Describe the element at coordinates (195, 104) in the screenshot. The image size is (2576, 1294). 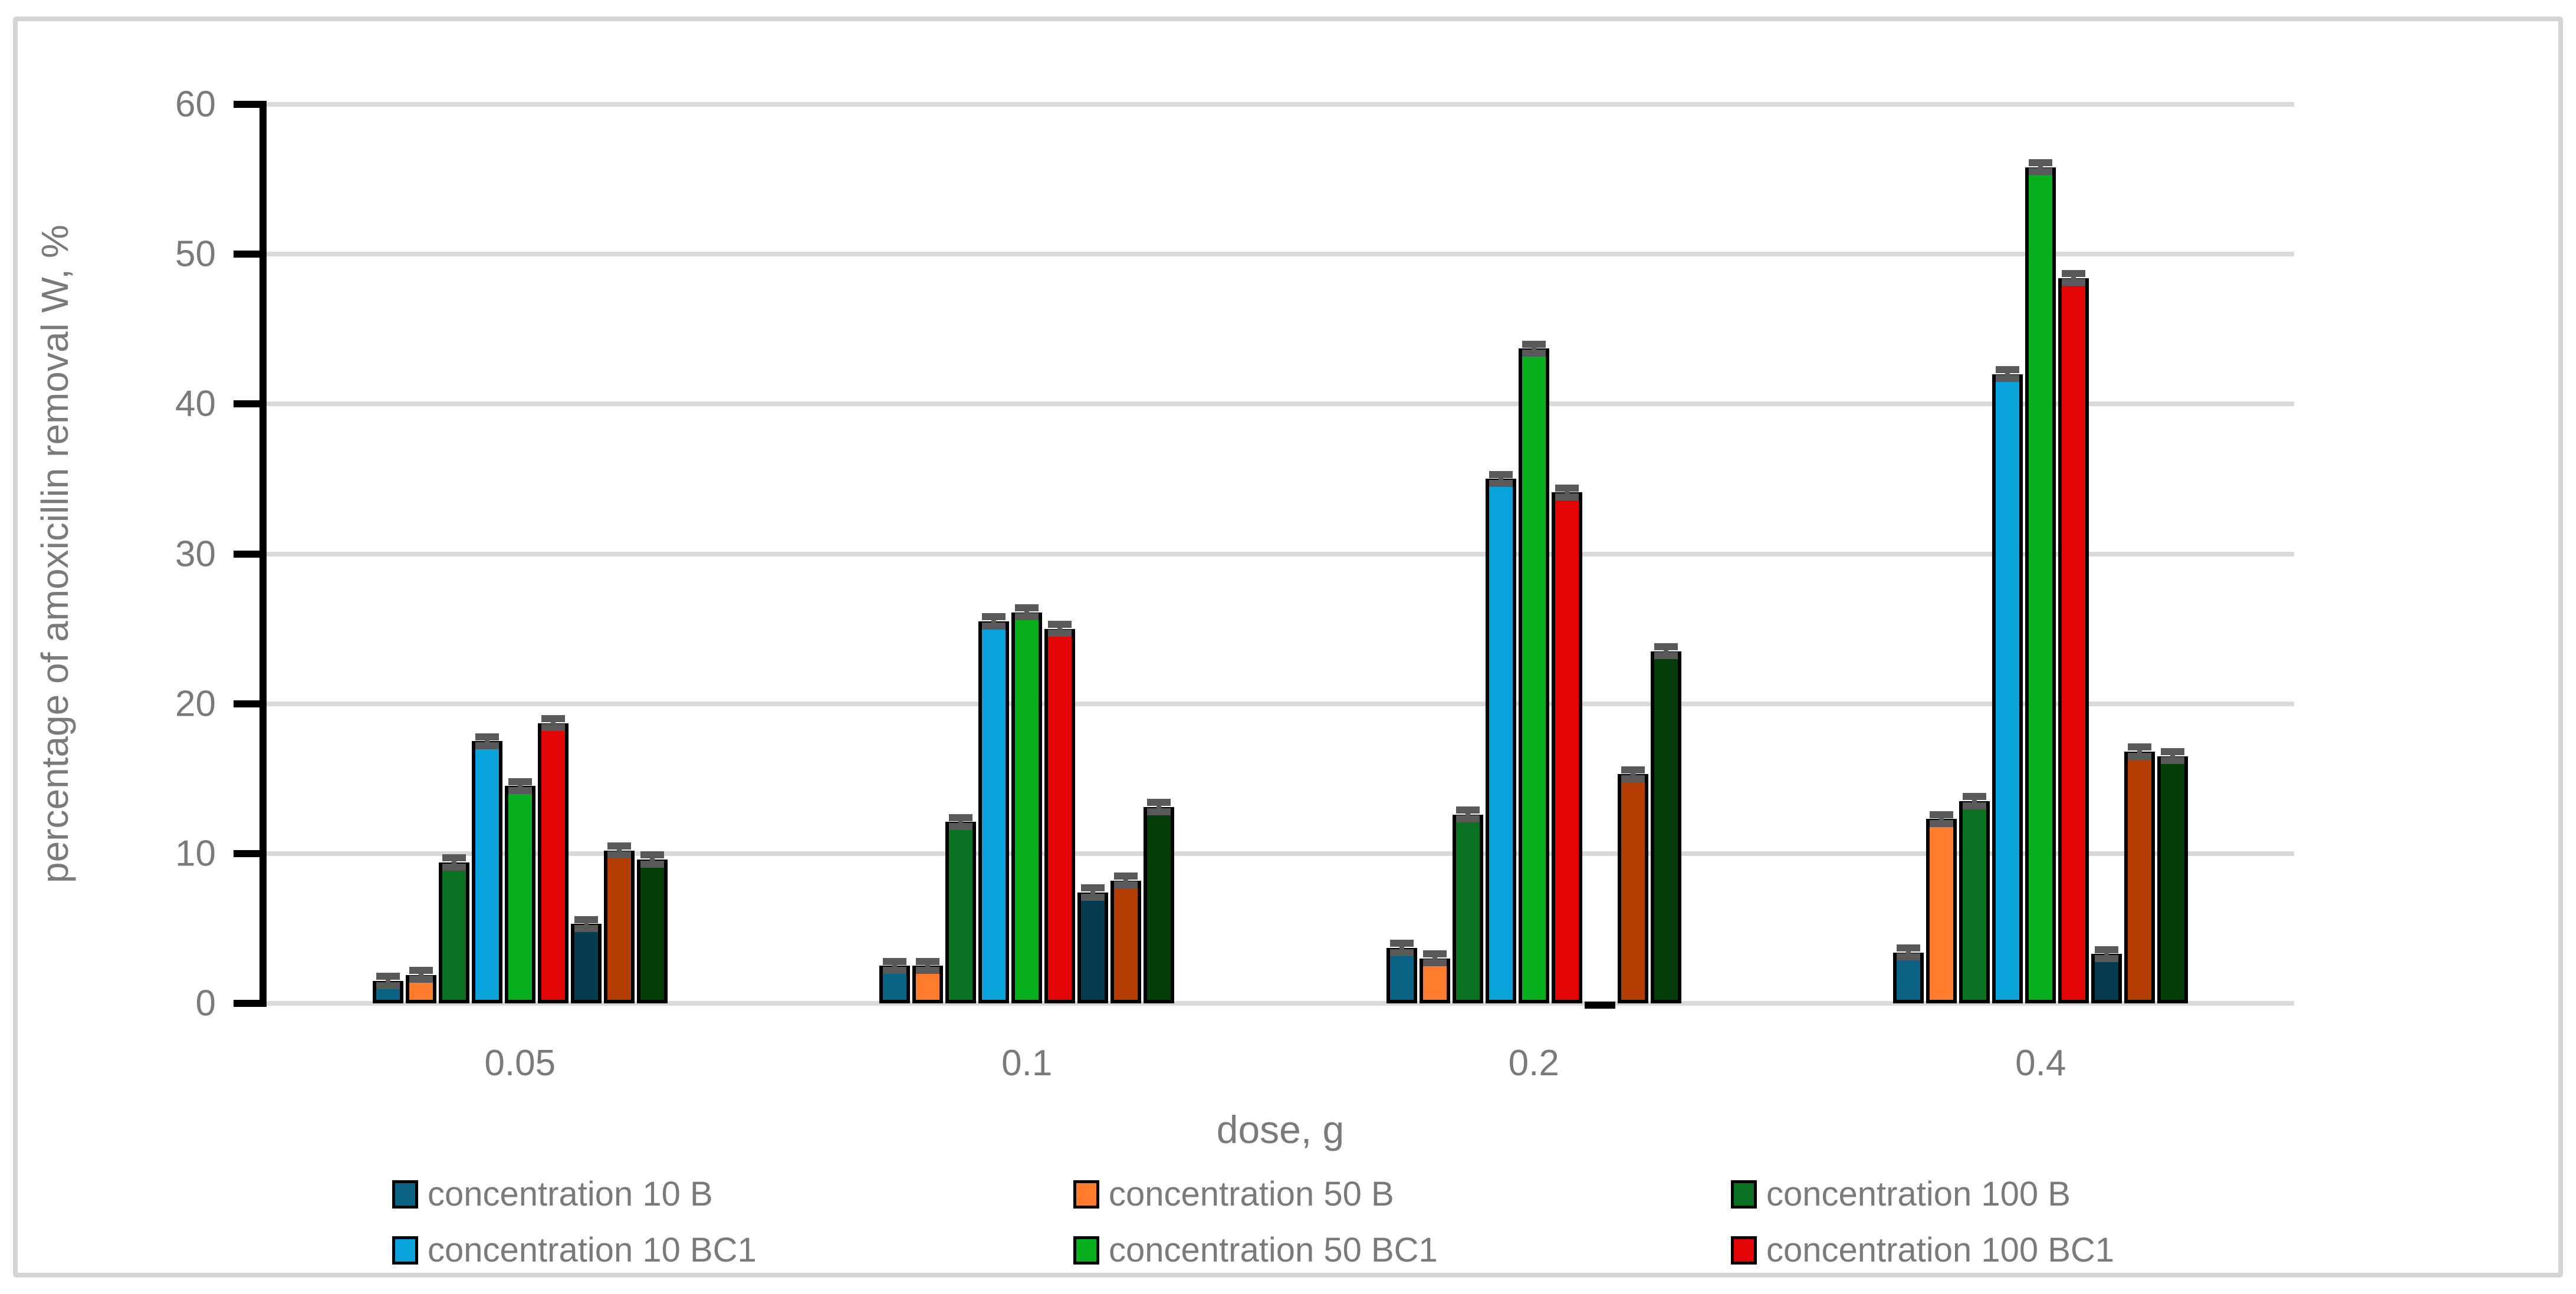
I see `y-tick-label: 60` at that location.